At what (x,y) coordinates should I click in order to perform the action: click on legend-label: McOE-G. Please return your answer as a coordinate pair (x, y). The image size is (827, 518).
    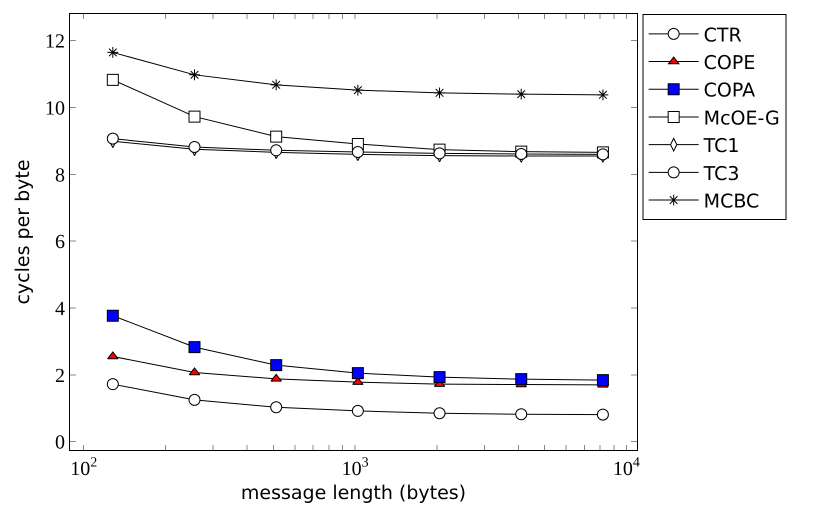
    Looking at the image, I should click on (742, 118).